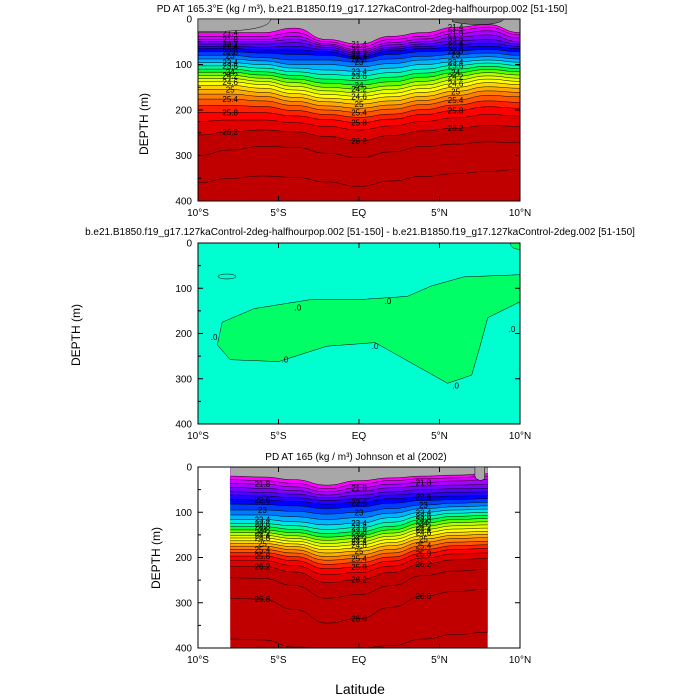  I want to click on contour-label: 24.4, so click(359, 542).